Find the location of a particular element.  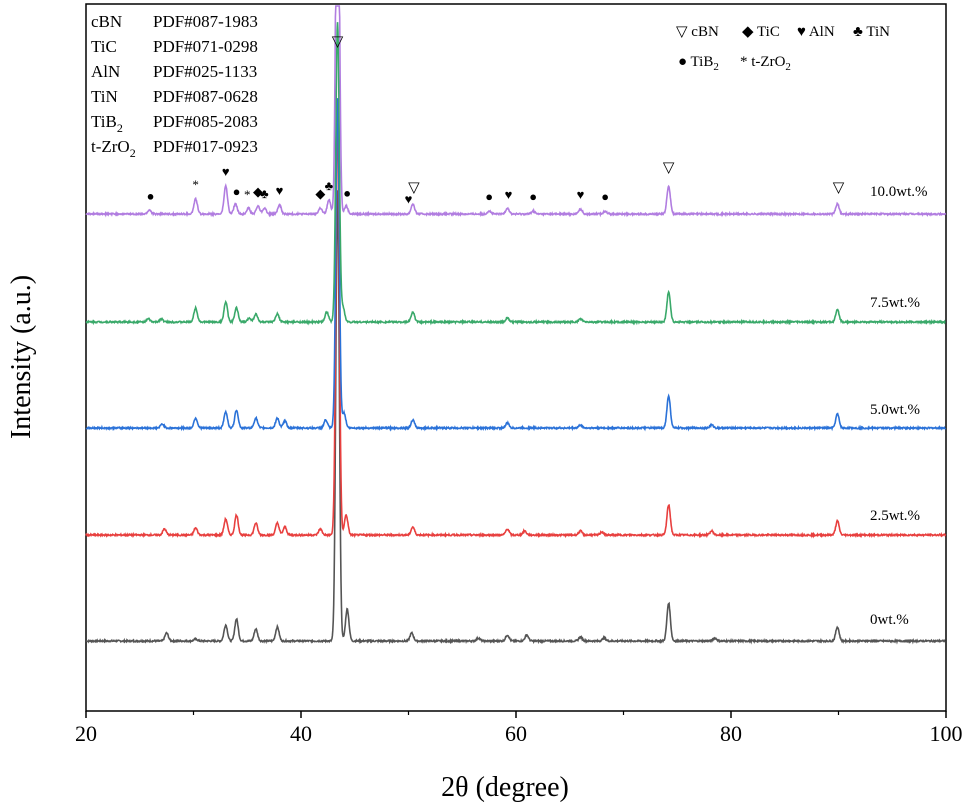

ref-pdf-3: PDF#087-0628 is located at coordinates (205, 96).